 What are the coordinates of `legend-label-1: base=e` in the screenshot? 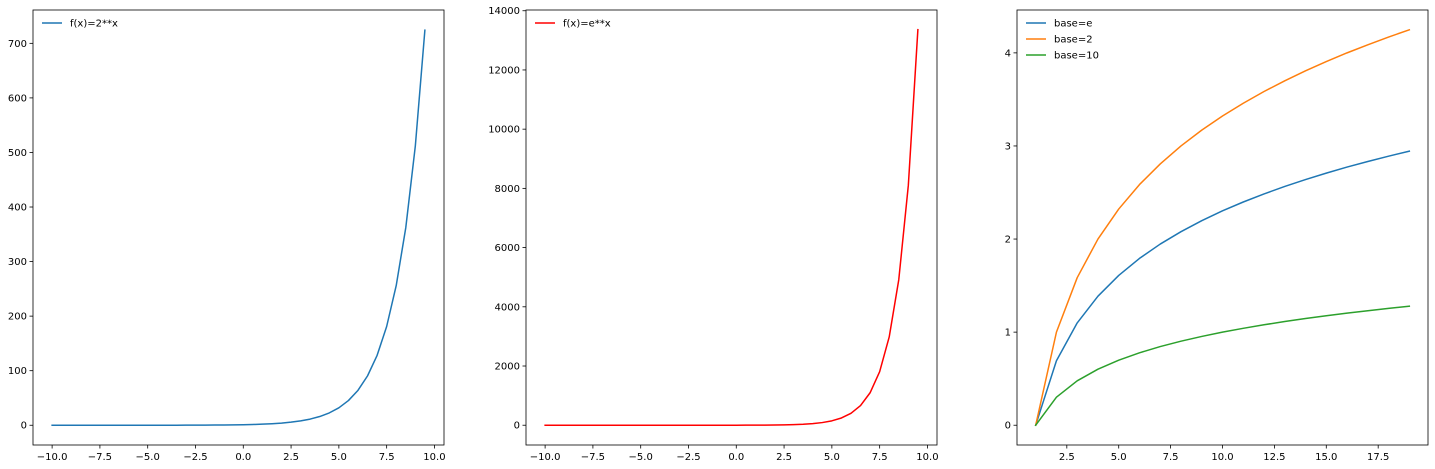 It's located at (1073, 24).